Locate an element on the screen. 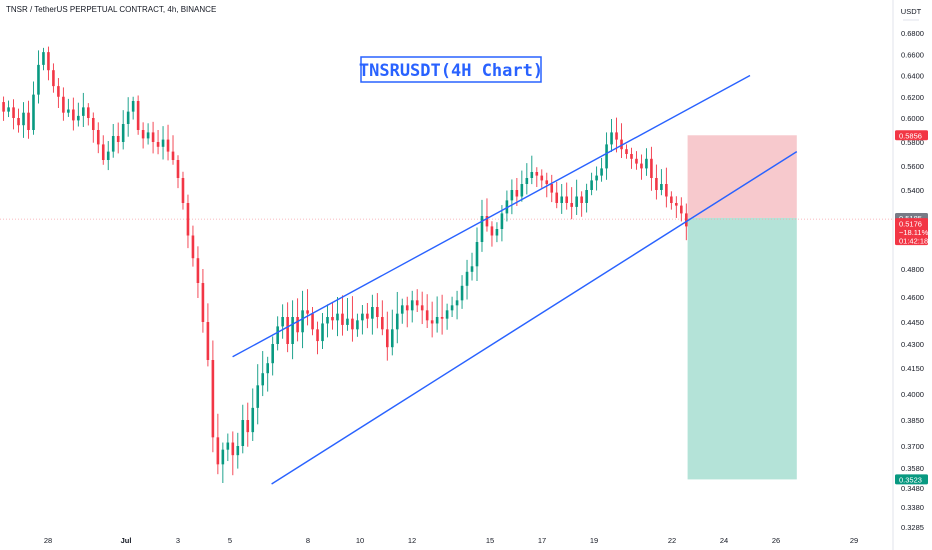  x-tick-label: 26 is located at coordinates (776, 540).